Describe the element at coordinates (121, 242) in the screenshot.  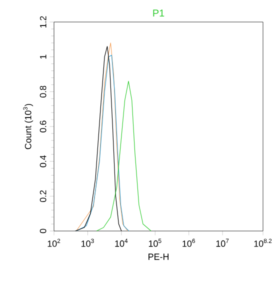
I see `x-tick-label: 10$^{4}$` at that location.